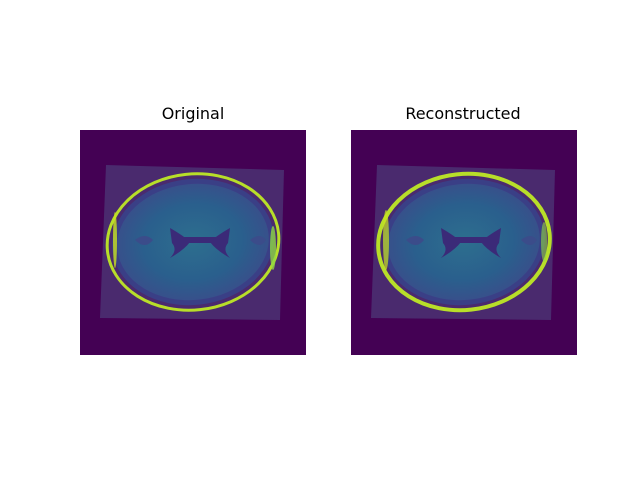 This screenshot has width=640, height=480. I want to click on original-title: Original, so click(193, 113).